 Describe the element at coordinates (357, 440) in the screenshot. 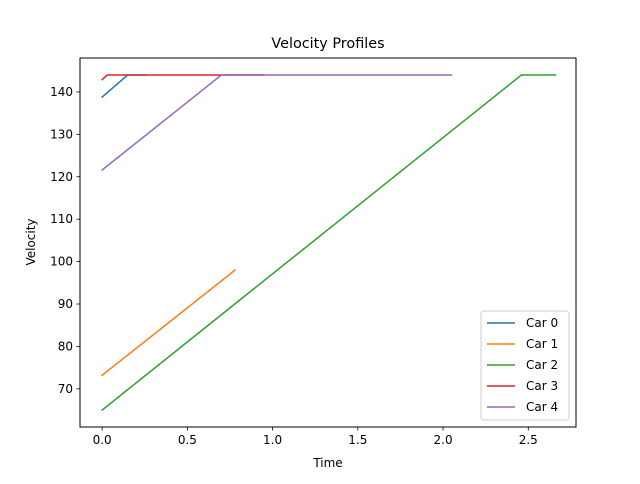

I see `x-tick-label: 1.5` at that location.